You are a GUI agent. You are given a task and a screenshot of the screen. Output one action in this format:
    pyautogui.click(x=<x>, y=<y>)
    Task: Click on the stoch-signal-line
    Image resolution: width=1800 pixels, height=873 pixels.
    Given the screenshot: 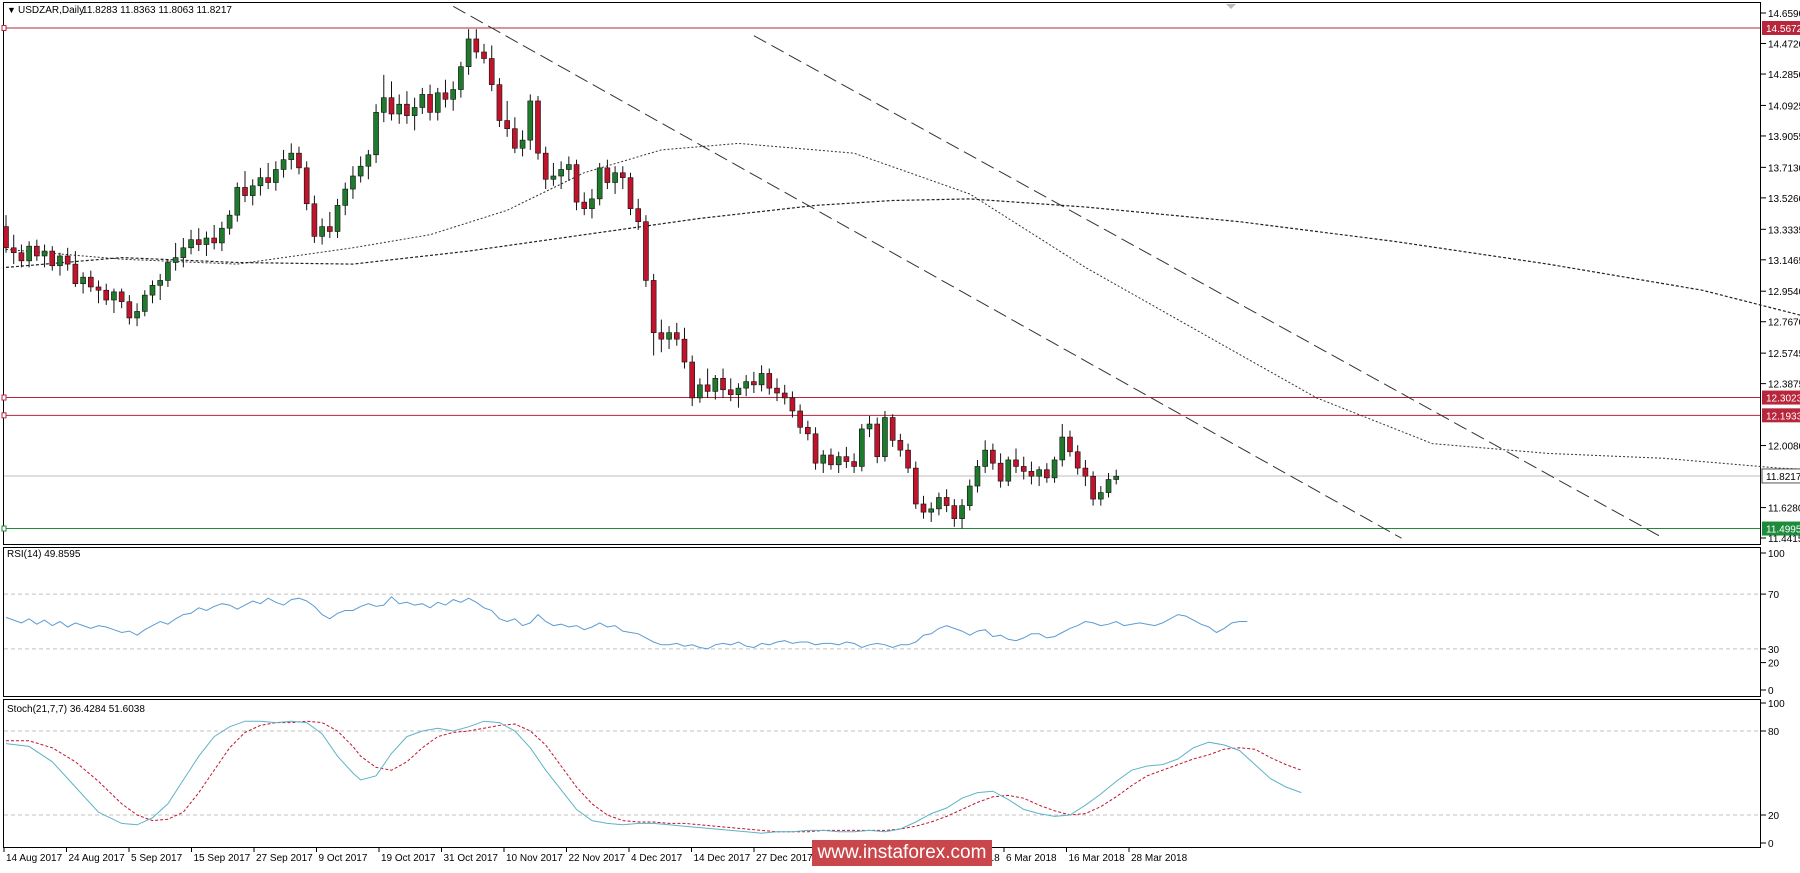 What is the action you would take?
    pyautogui.click(x=654, y=776)
    